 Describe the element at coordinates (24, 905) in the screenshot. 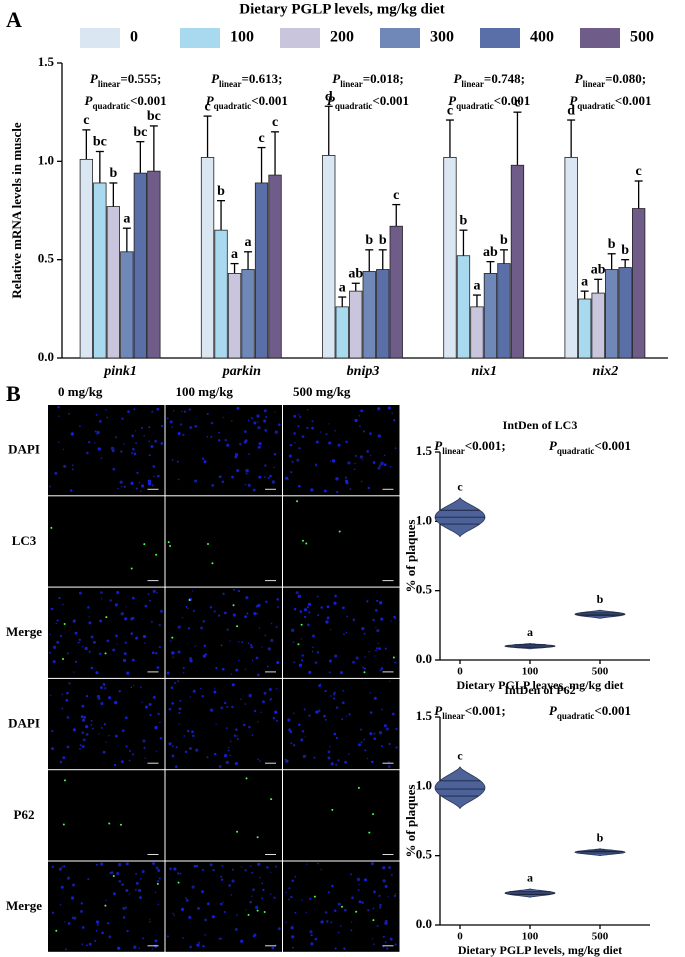

I see `row-label: Merge` at that location.